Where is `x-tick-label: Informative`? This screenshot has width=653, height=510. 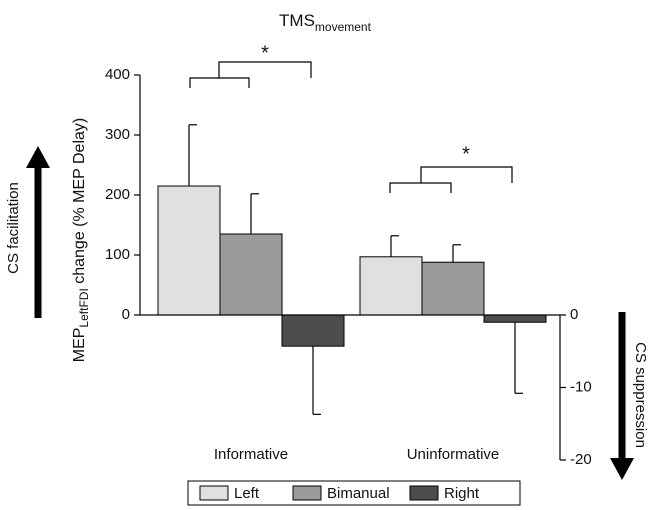 x-tick-label: Informative is located at coordinates (251, 454).